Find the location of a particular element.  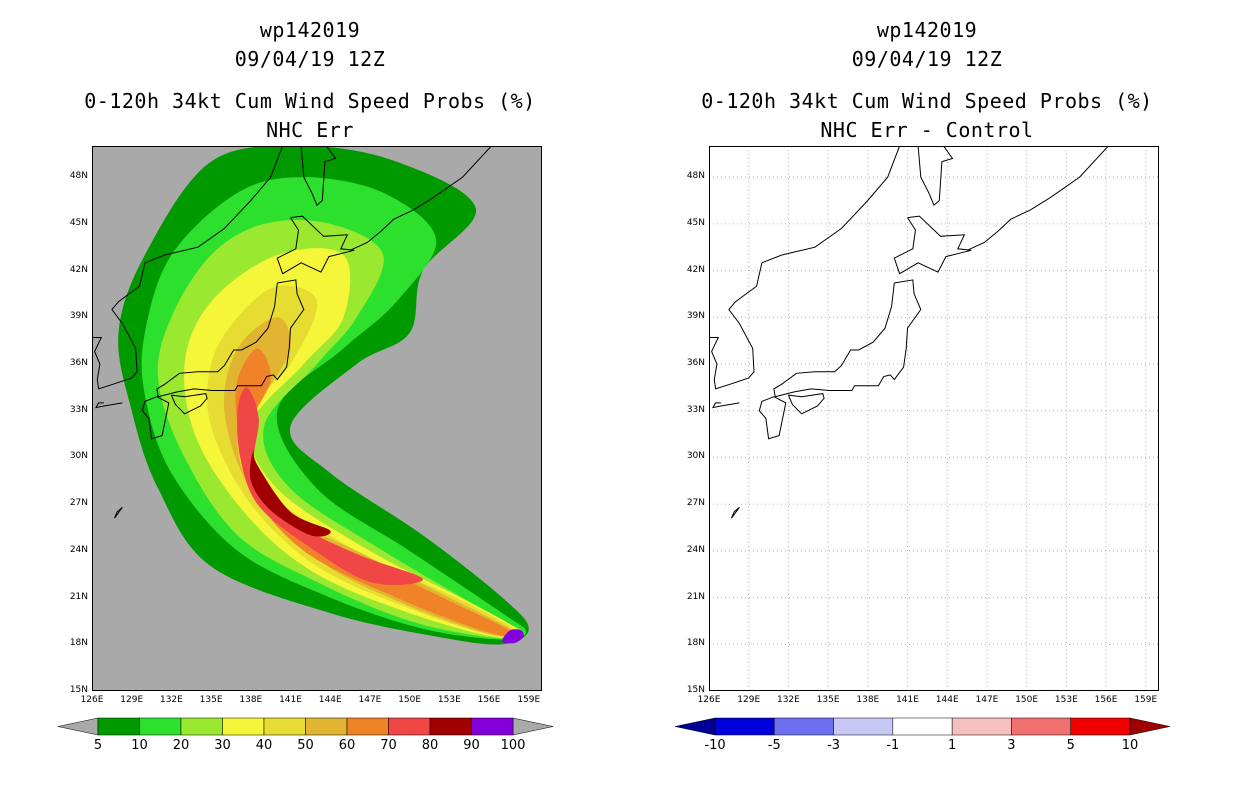

colorbar-label: 60 is located at coordinates (347, 745).